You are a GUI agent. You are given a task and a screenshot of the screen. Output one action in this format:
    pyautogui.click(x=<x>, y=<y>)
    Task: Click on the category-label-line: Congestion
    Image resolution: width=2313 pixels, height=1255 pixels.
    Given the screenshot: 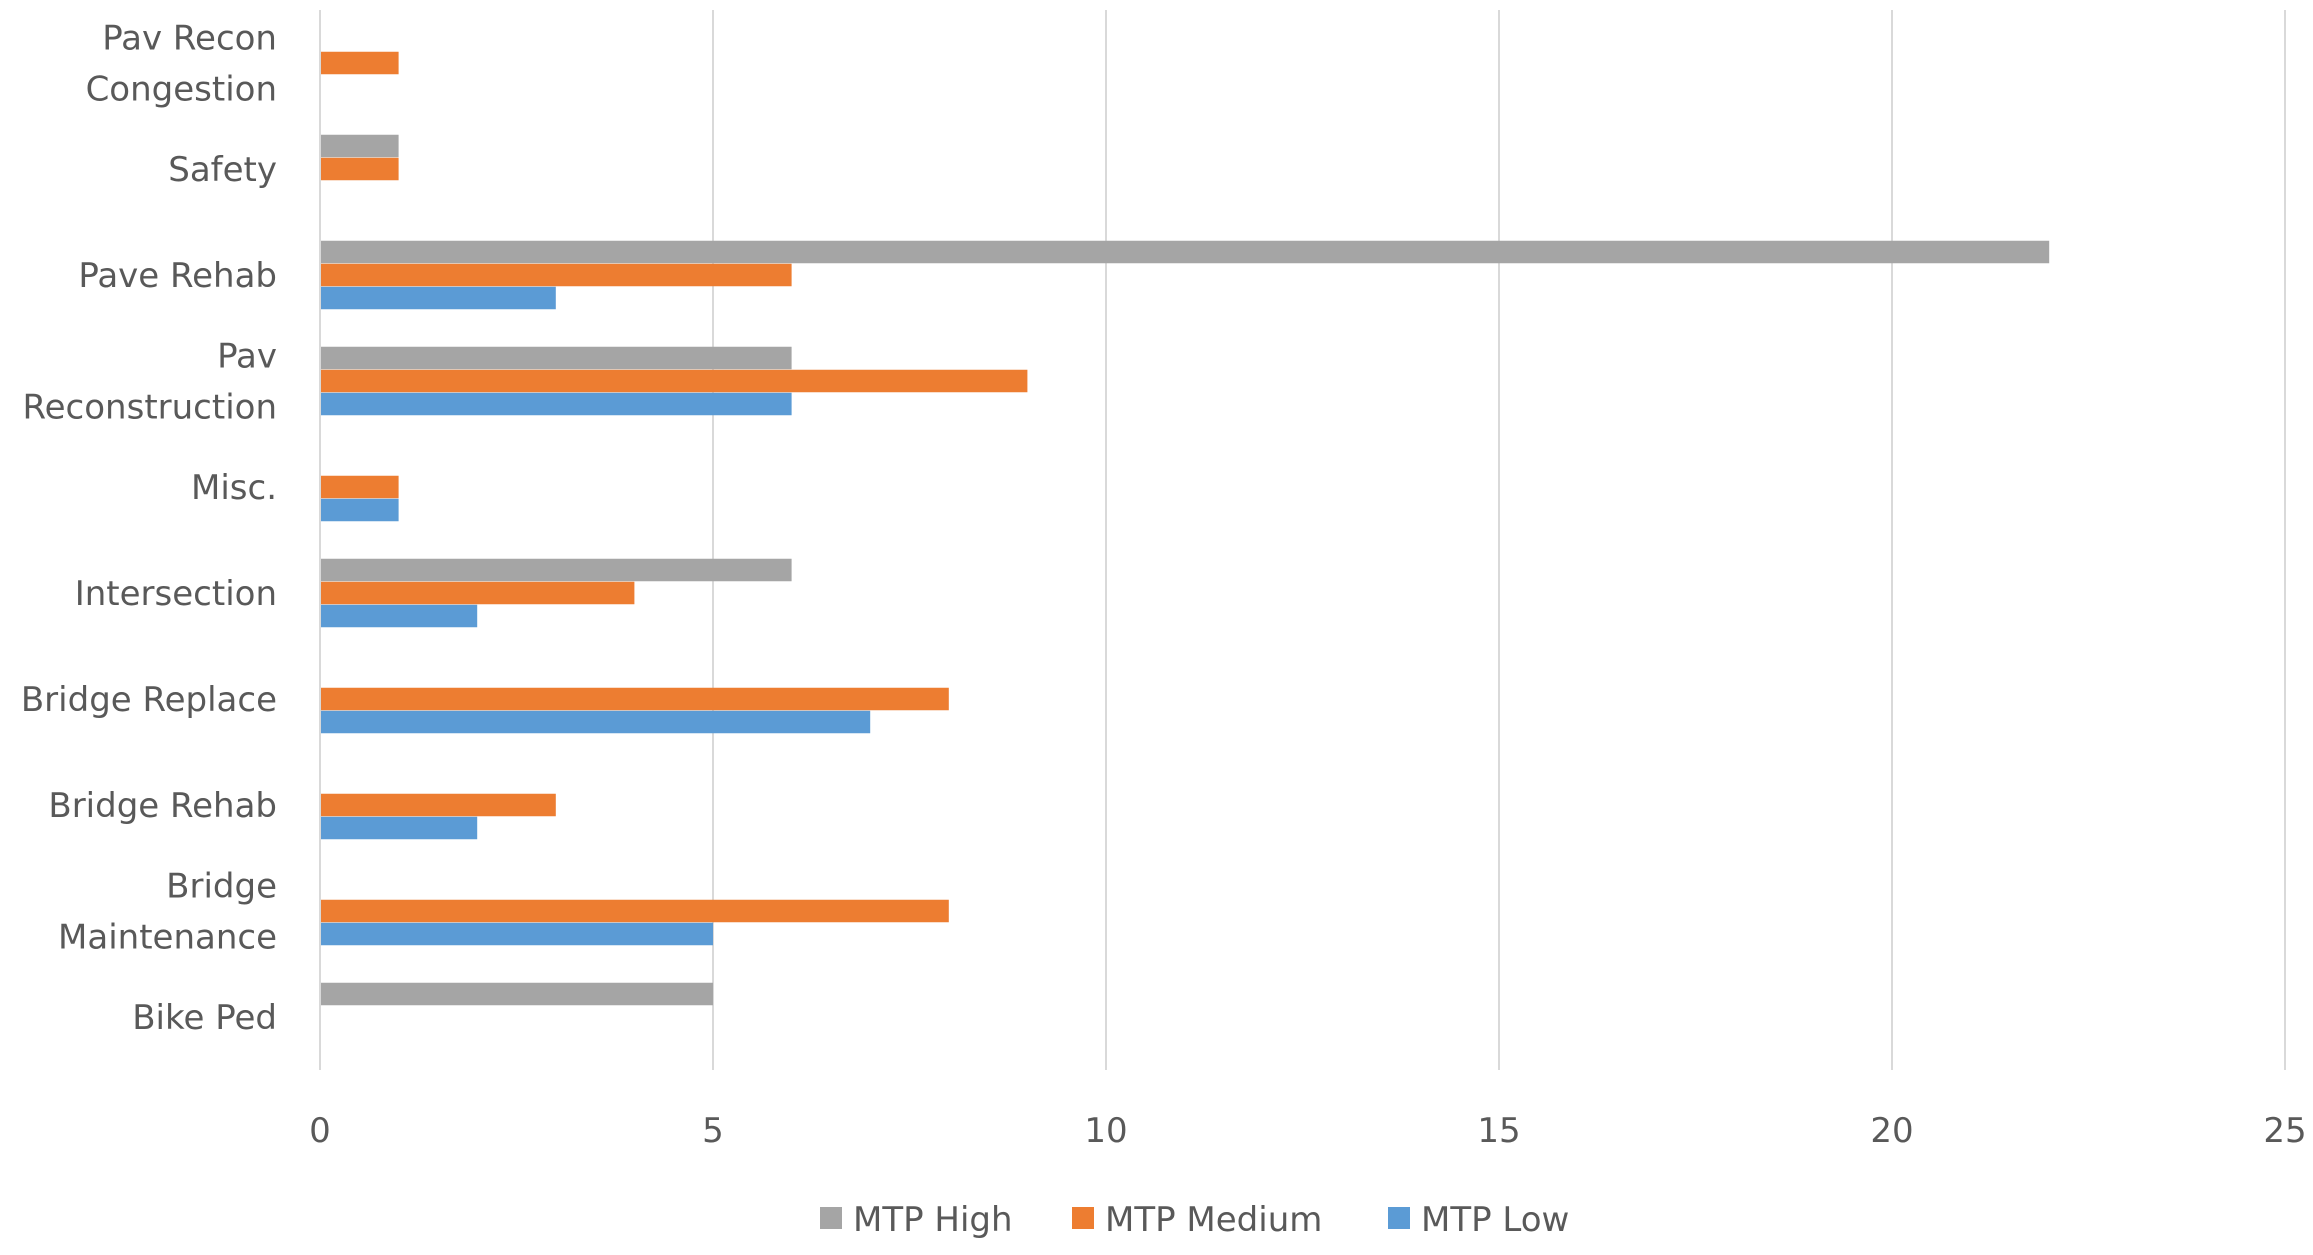 What is the action you would take?
    pyautogui.click(x=181, y=90)
    